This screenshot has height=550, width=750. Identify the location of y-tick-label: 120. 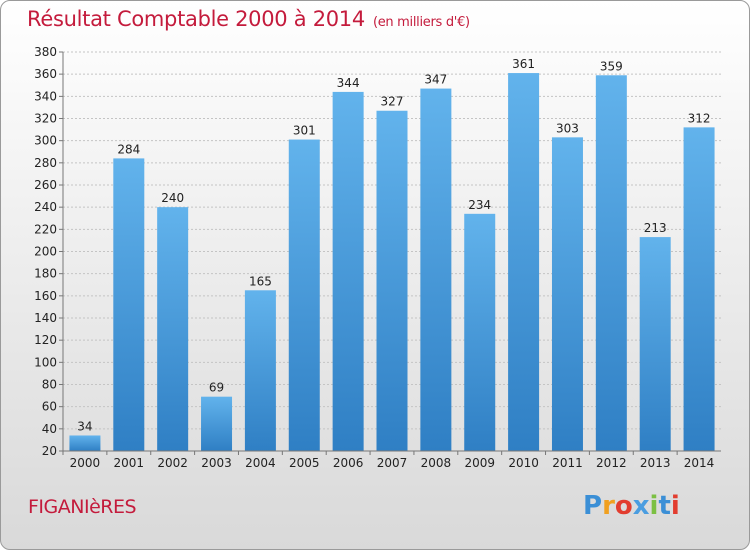
(45, 340).